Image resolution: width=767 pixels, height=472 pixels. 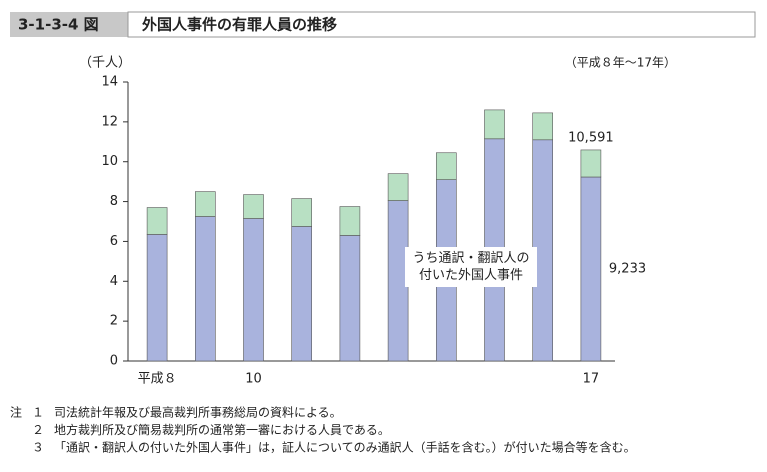 I want to click on x-tick-label: 10, so click(x=253, y=379).